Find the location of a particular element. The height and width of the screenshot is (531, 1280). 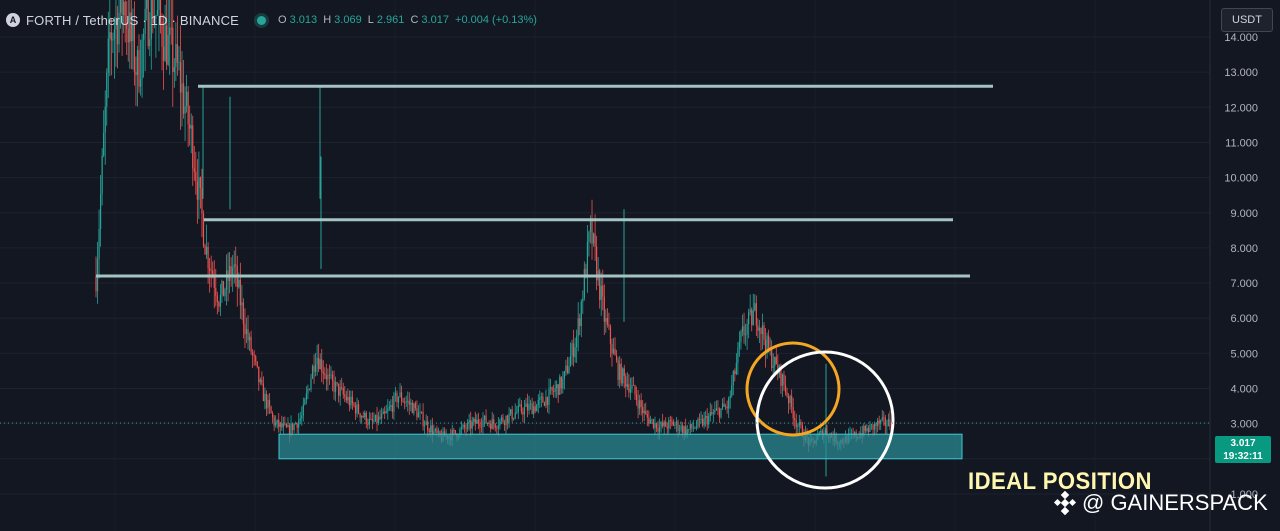

price-axis-tick-label: 8.000 is located at coordinates (1244, 249).